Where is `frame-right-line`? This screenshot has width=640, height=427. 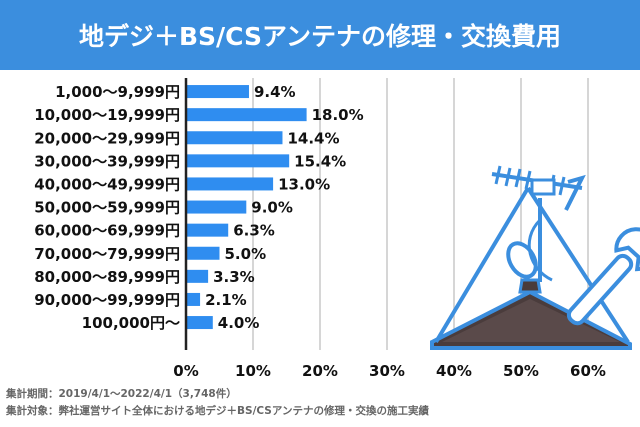 frame-right-line is located at coordinates (578, 265).